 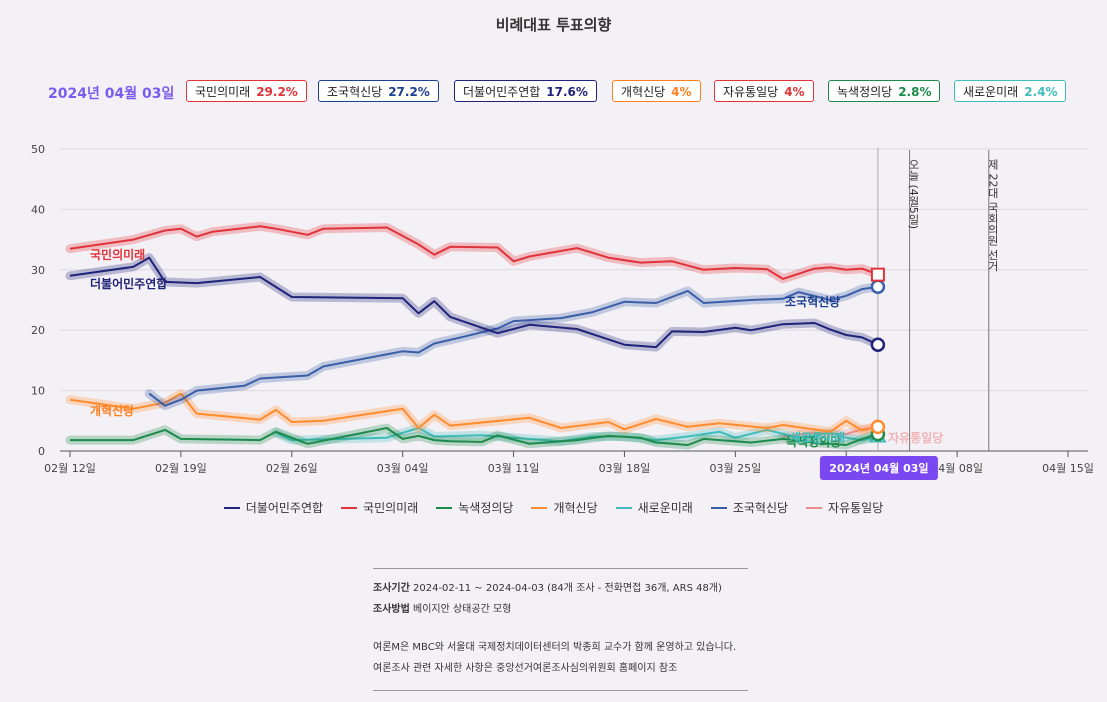 What do you see at coordinates (812, 301) in the screenshot?
I see `series-label: 조국혁신당` at bounding box center [812, 301].